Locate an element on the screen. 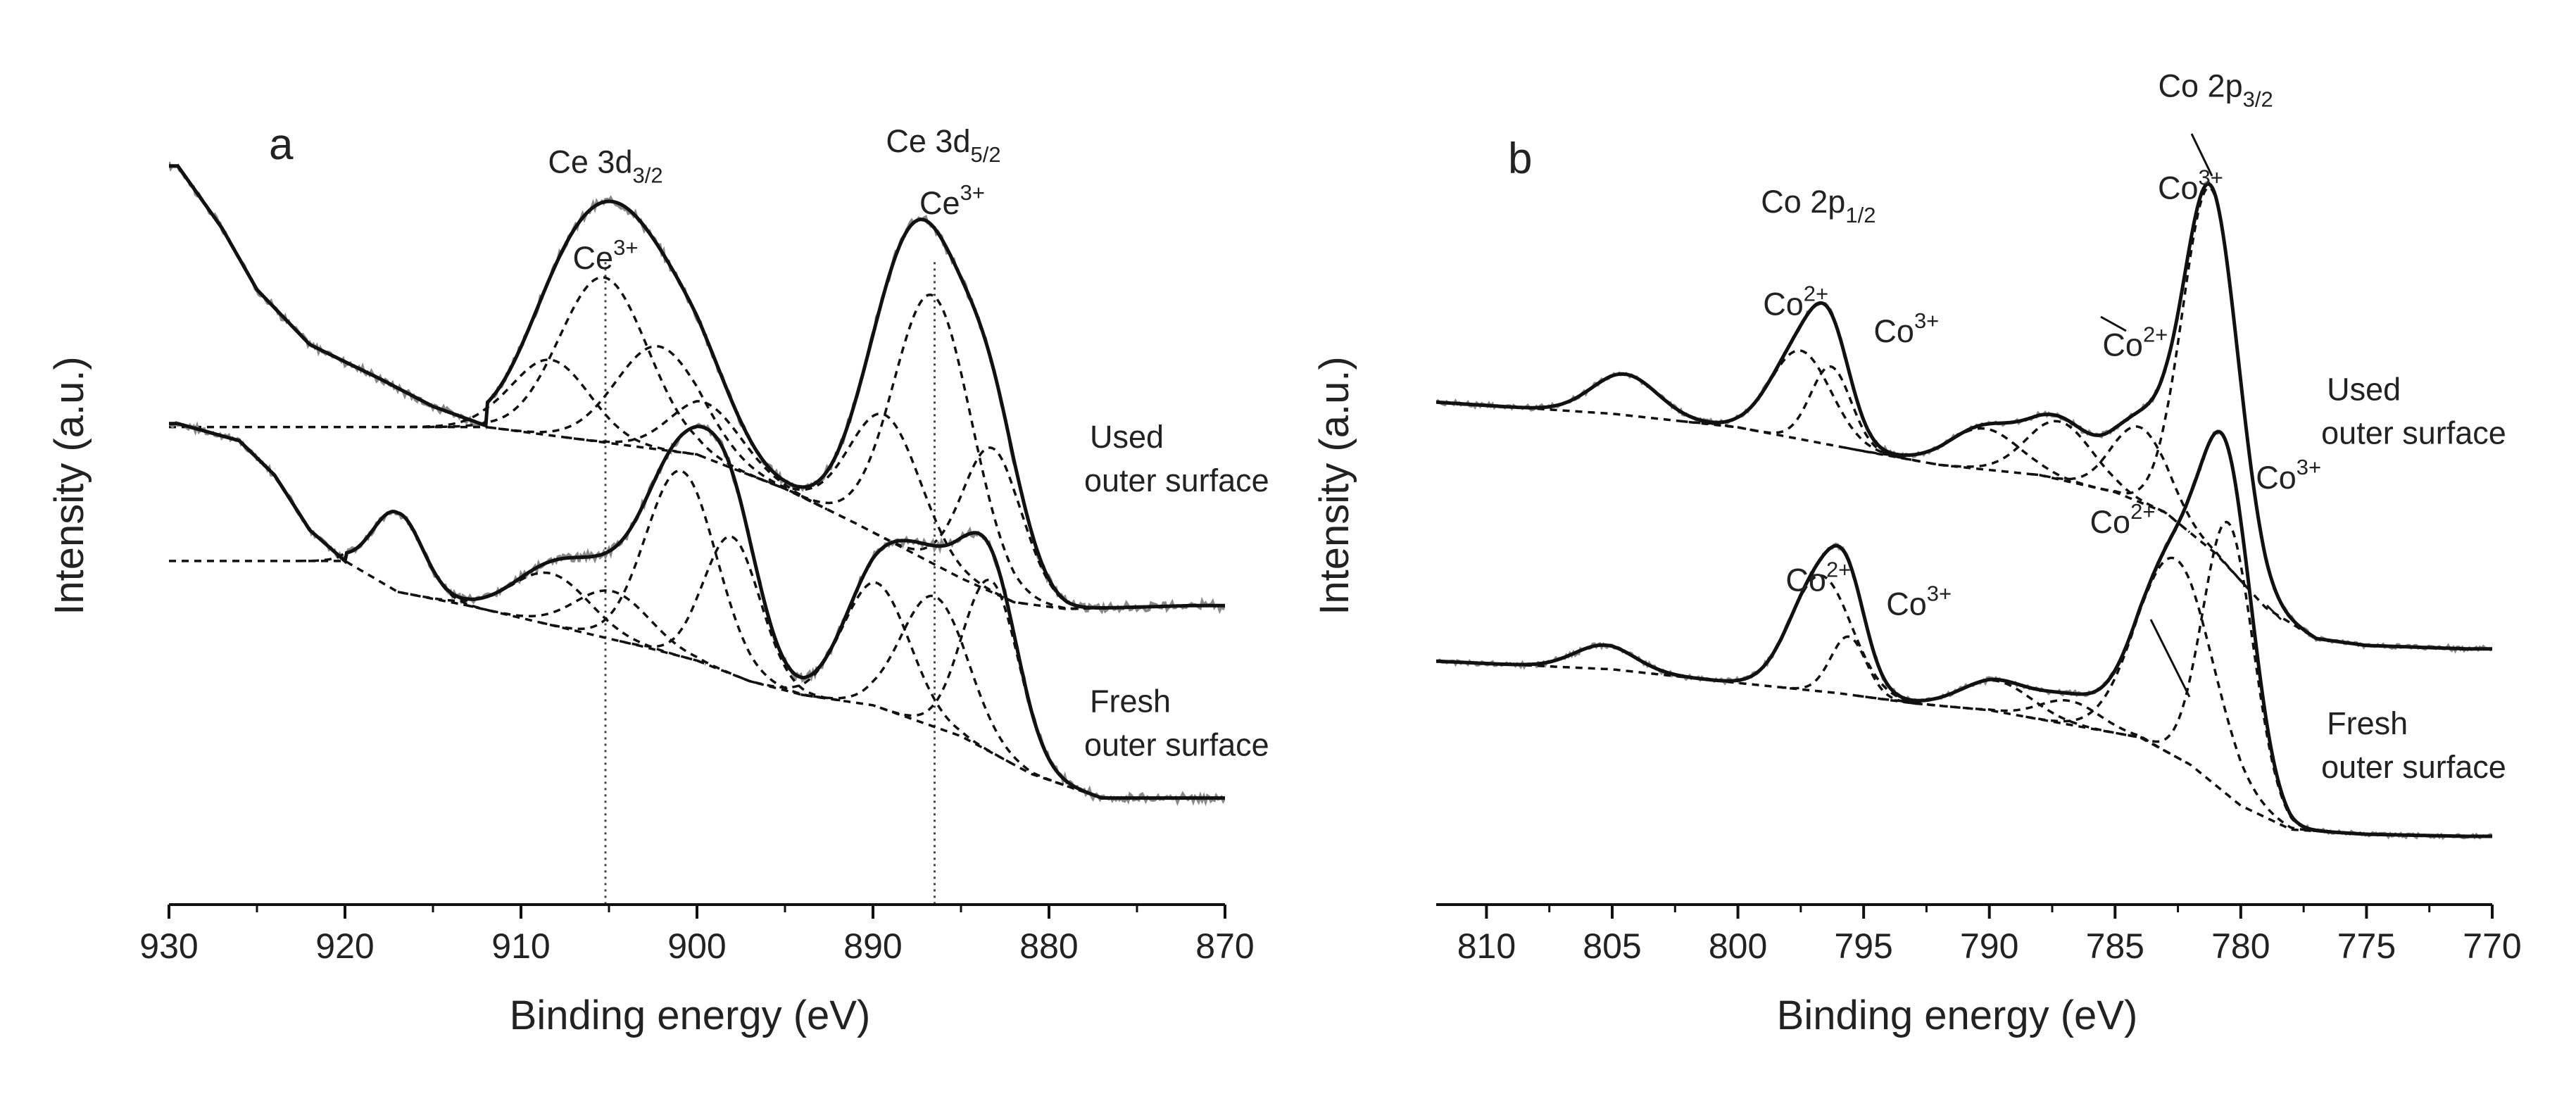  panel-b-x-tick-label: 795 is located at coordinates (1863, 946).